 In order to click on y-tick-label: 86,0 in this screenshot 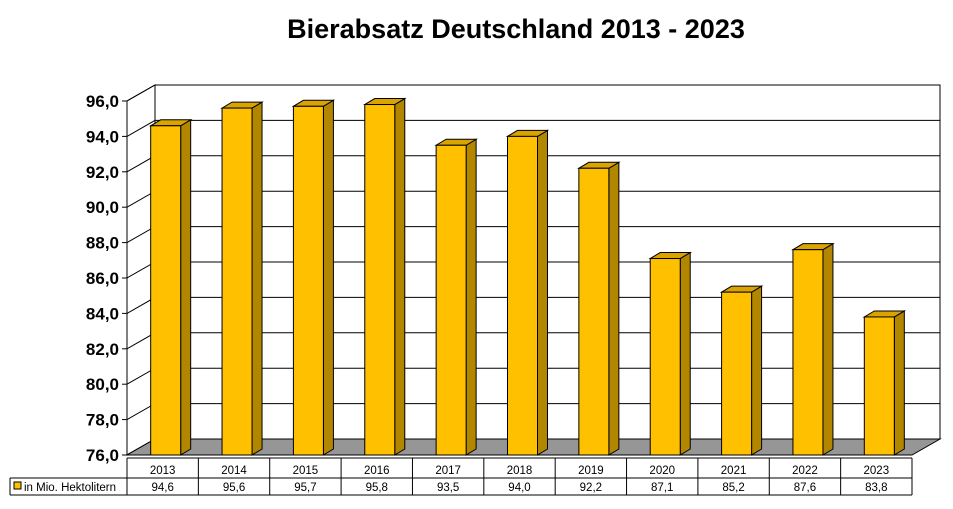, I will do `click(102, 278)`.